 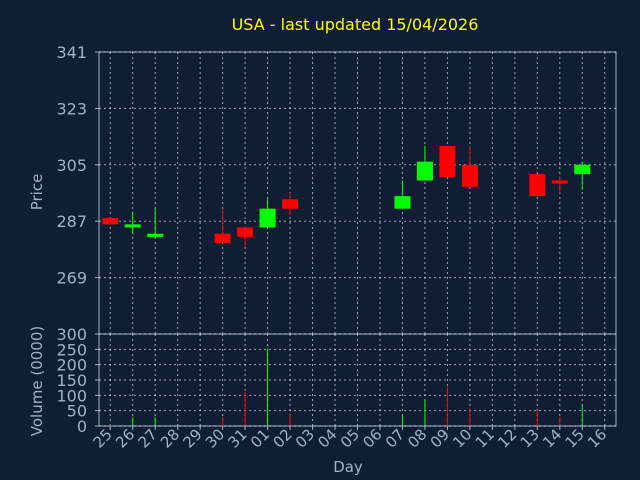 I want to click on volume-tick-label: 250, so click(x=71, y=349).